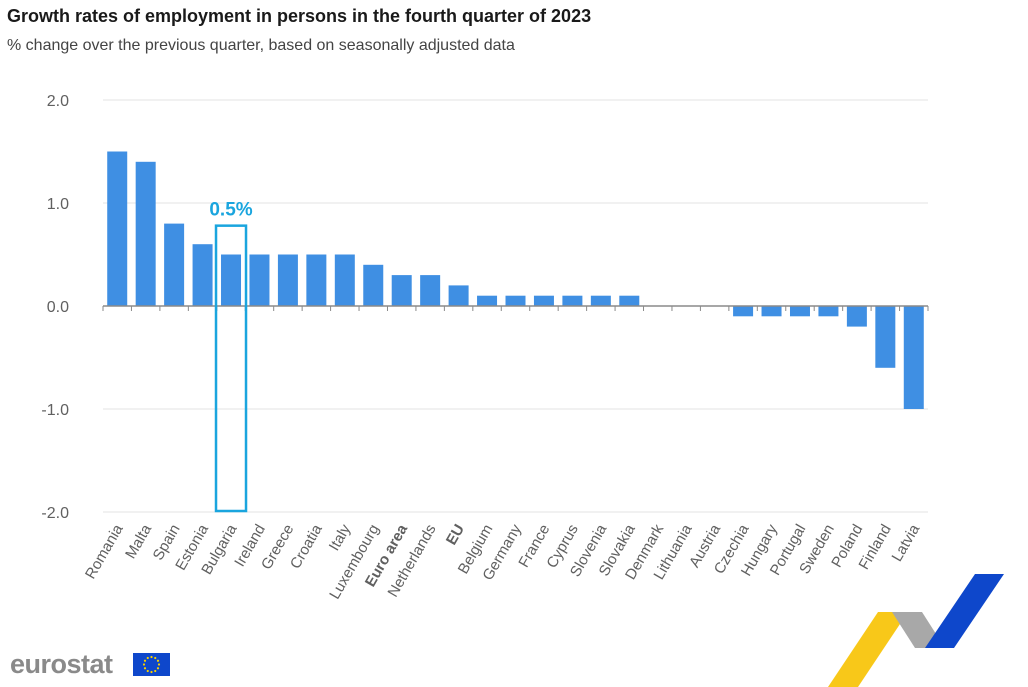 This screenshot has width=1028, height=687. What do you see at coordinates (58, 101) in the screenshot?
I see `y-tick-label: 2.0` at bounding box center [58, 101].